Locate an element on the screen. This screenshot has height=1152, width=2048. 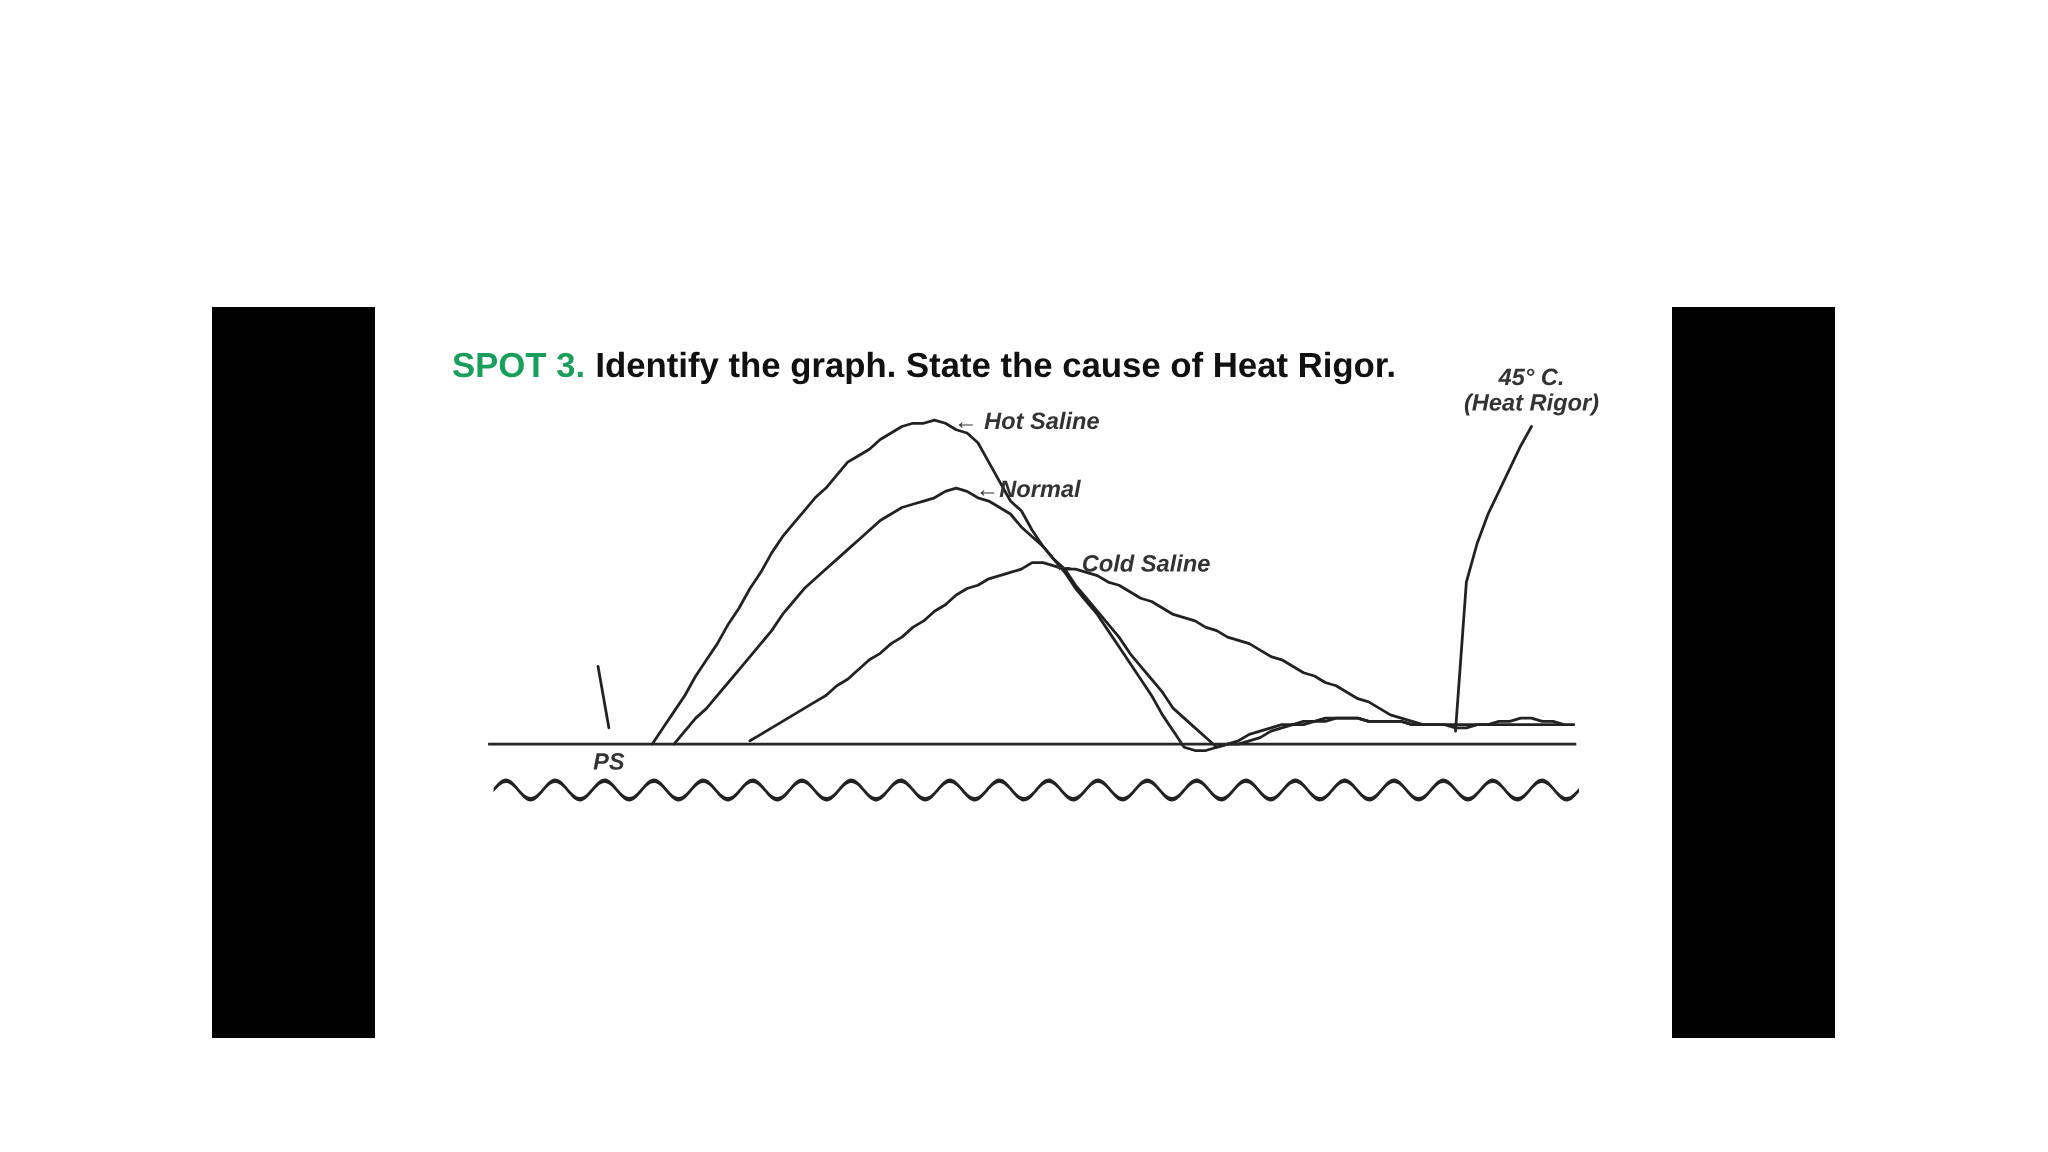
series-label: 45° C. (Heat Rigor) is located at coordinates (1531, 392).